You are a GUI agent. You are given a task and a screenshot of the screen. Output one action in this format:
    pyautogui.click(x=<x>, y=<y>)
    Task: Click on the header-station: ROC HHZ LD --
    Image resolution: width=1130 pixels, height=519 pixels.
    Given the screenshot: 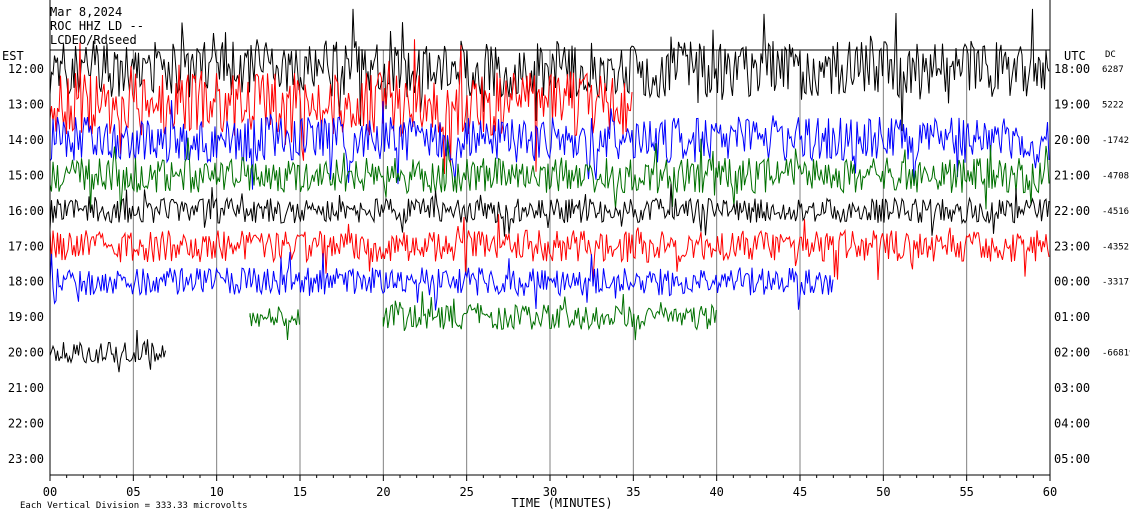 What is the action you would take?
    pyautogui.click(x=97, y=26)
    